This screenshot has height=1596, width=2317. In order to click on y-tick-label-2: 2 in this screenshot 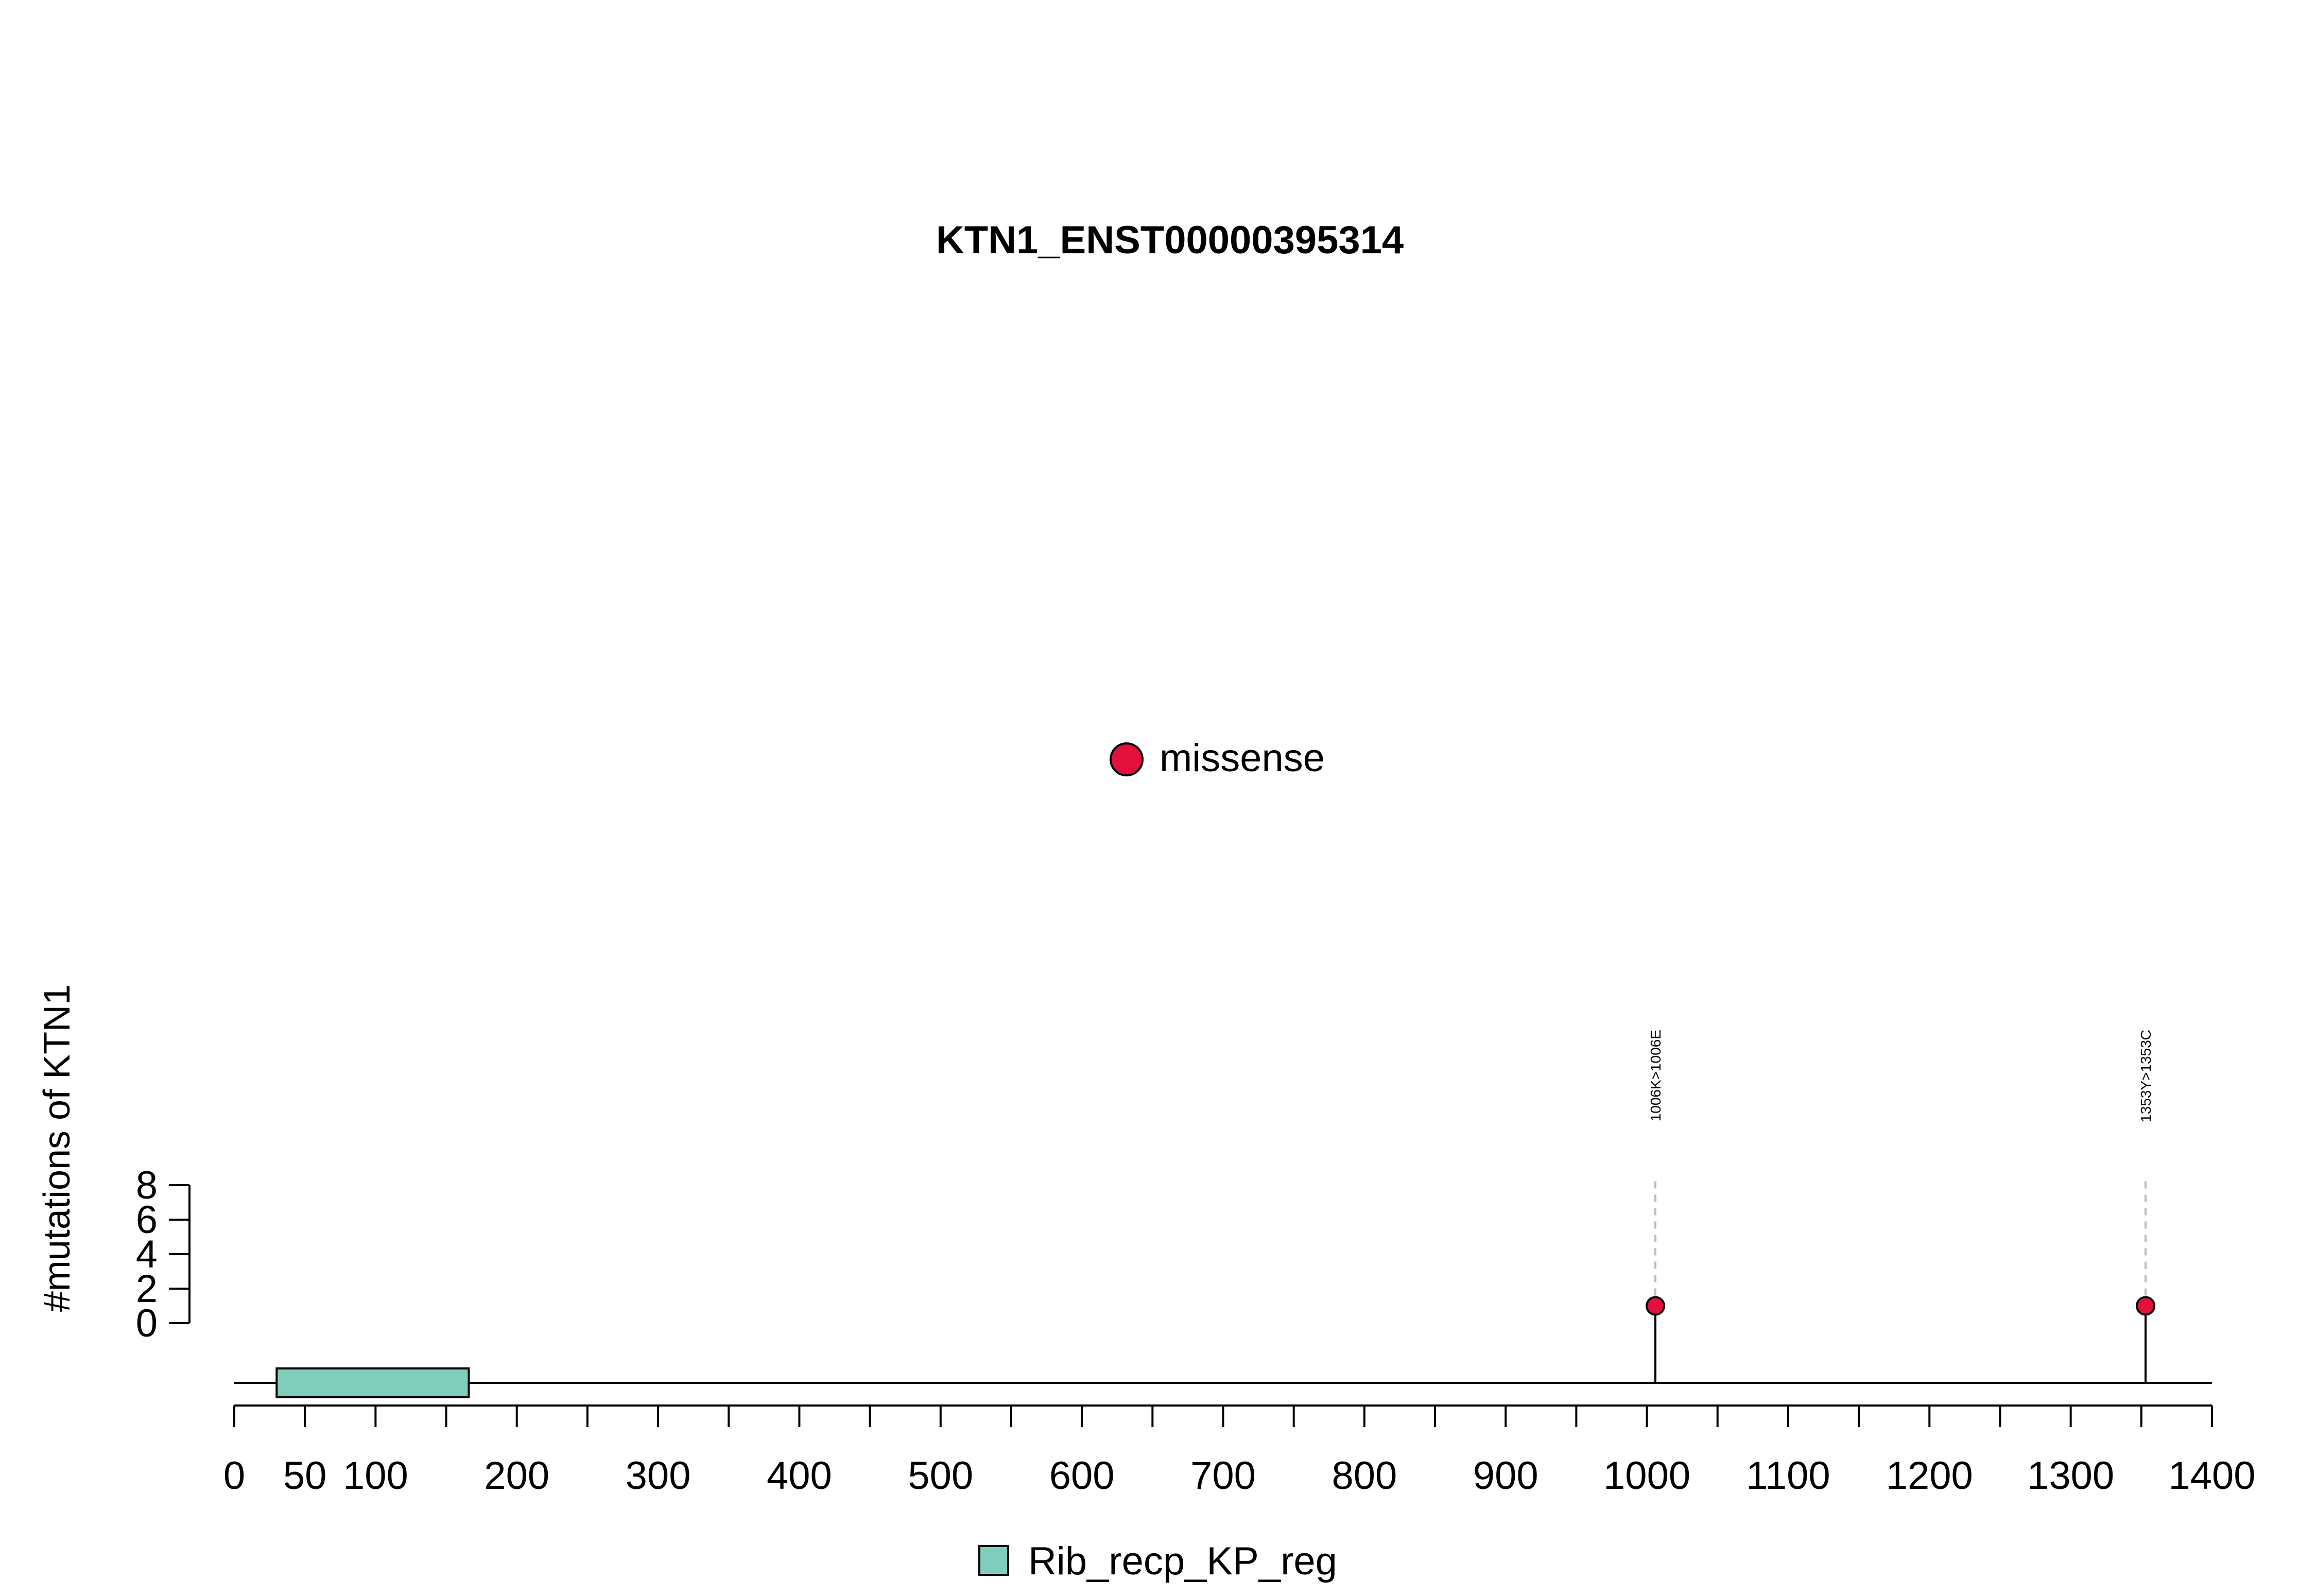, I will do `click(147, 1289)`.